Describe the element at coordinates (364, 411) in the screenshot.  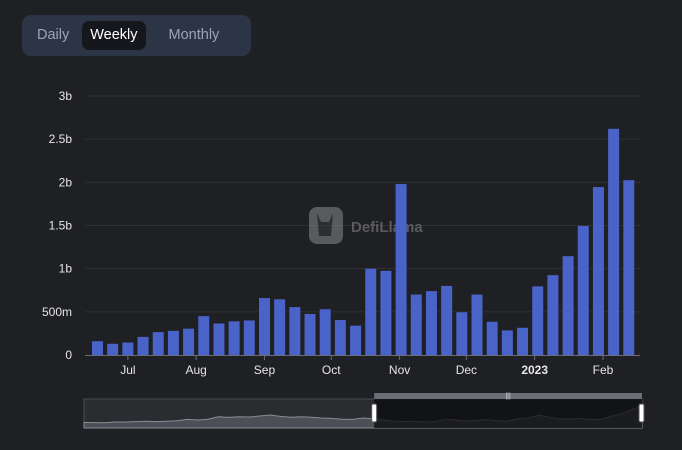
I see `range-slider: |||` at that location.